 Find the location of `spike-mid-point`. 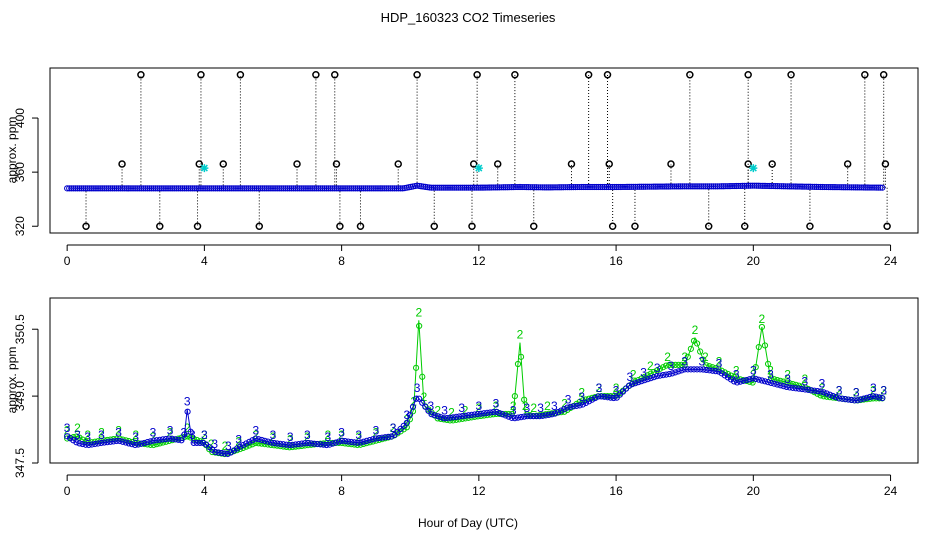

spike-mid-point is located at coordinates (336, 164).